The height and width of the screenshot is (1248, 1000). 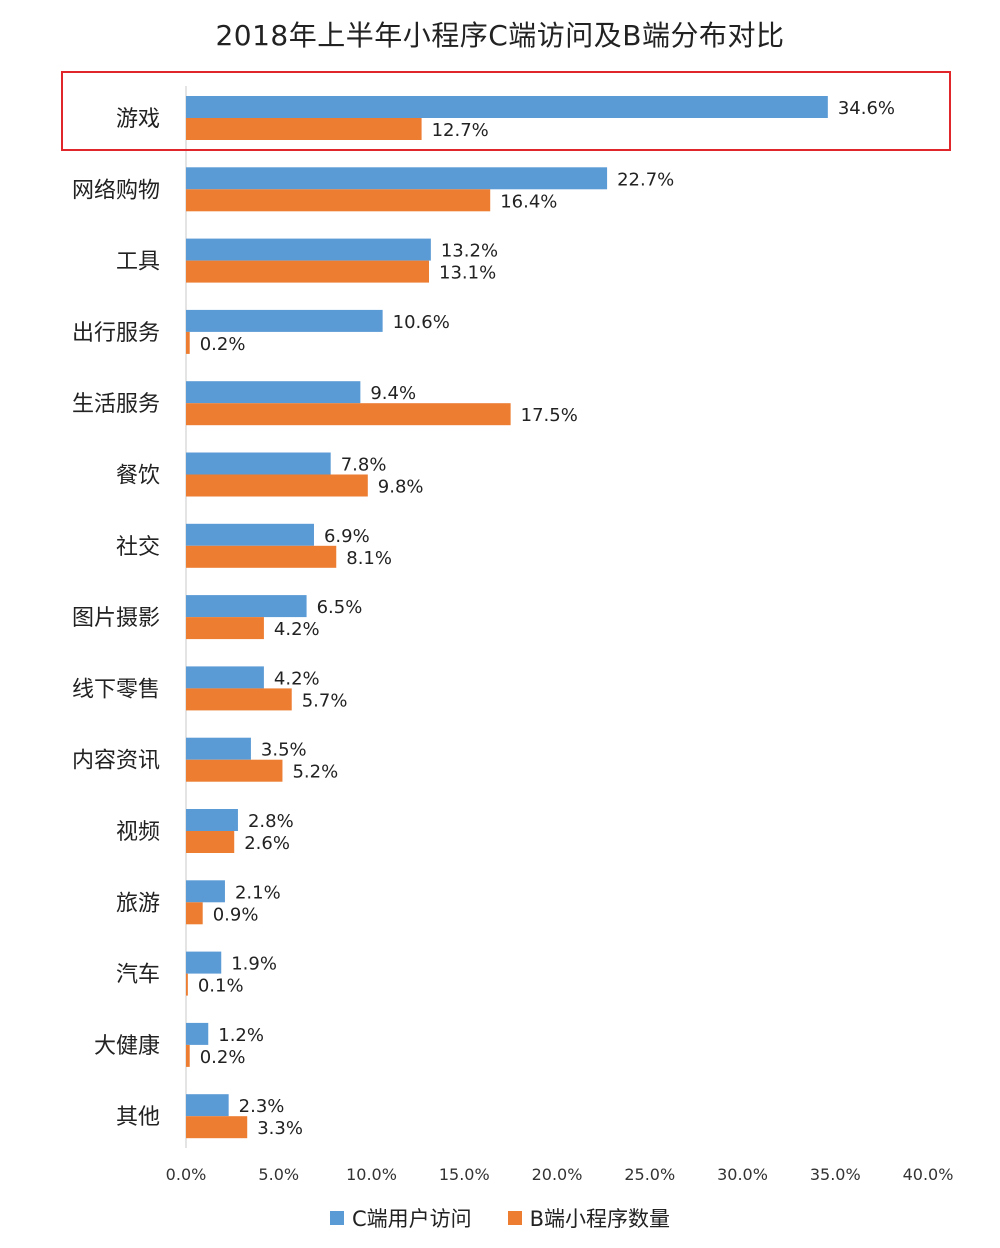 What do you see at coordinates (421, 322) in the screenshot?
I see `data-label: 10.6%` at bounding box center [421, 322].